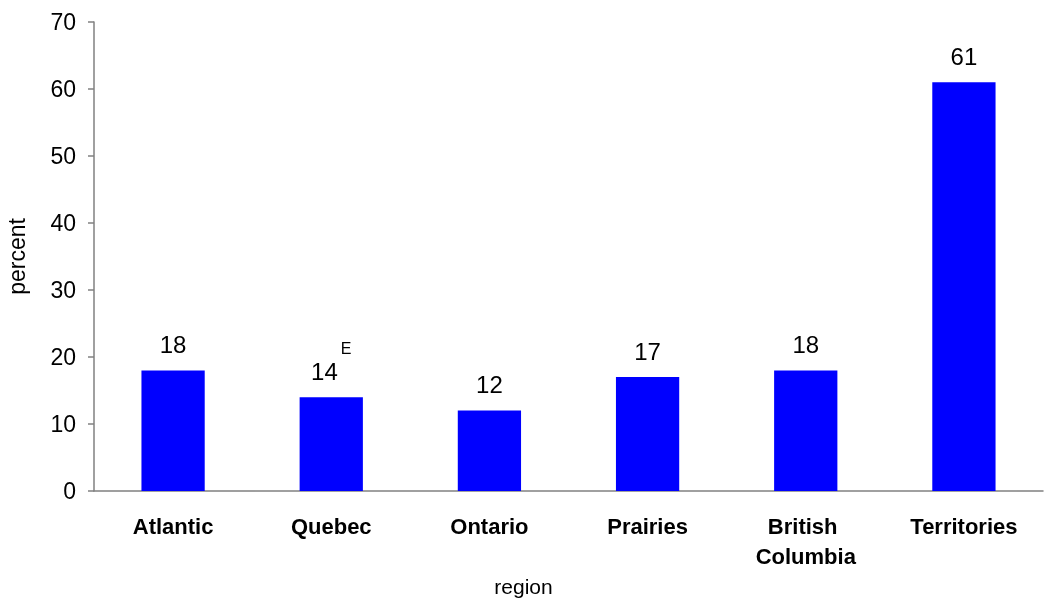  Describe the element at coordinates (331, 526) in the screenshot. I see `x-tick-label: Quebec` at that location.